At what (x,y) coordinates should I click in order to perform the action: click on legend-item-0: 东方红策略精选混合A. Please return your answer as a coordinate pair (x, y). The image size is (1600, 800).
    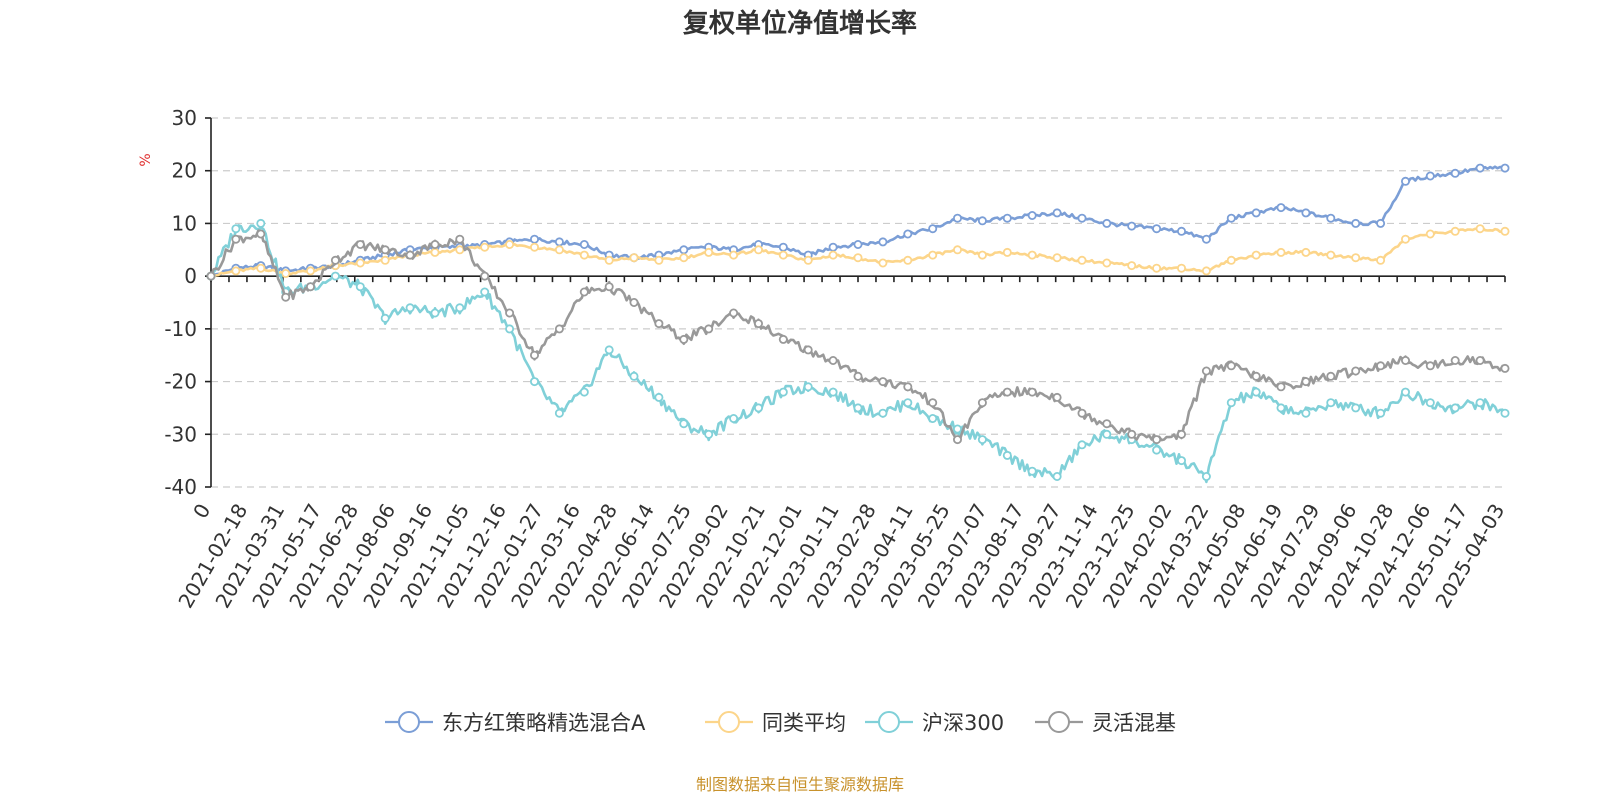
    Looking at the image, I should click on (544, 723).